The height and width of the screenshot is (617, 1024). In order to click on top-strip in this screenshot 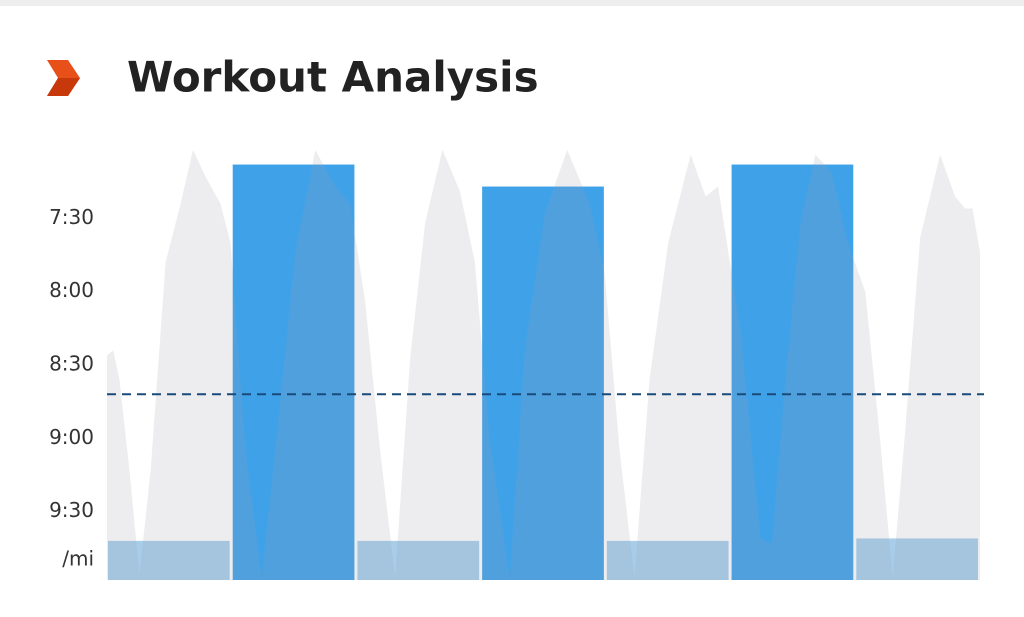, I will do `click(512, 3)`.